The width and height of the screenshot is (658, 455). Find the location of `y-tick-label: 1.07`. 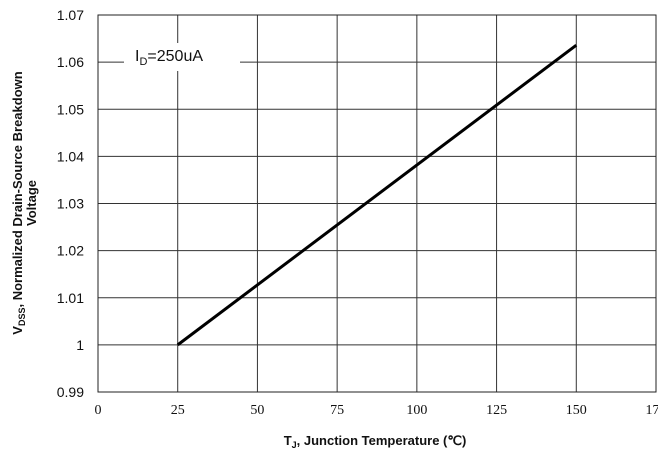

y-tick-label: 1.07 is located at coordinates (70, 15).